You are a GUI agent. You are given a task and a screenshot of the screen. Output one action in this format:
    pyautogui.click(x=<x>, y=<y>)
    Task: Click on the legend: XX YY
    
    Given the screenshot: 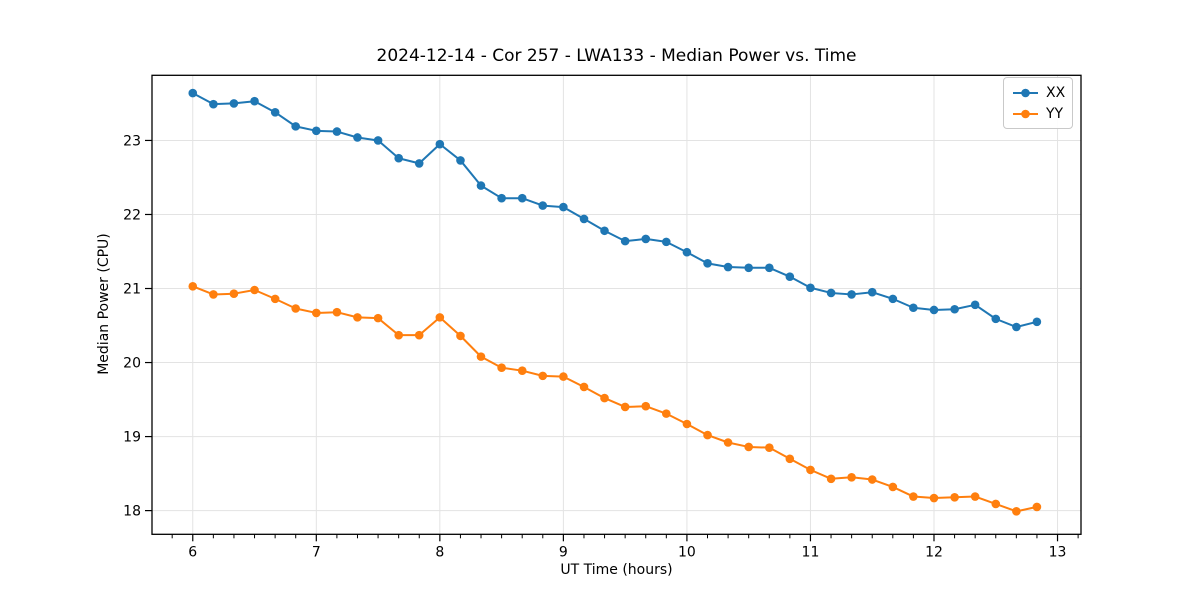 What is the action you would take?
    pyautogui.click(x=1038, y=103)
    